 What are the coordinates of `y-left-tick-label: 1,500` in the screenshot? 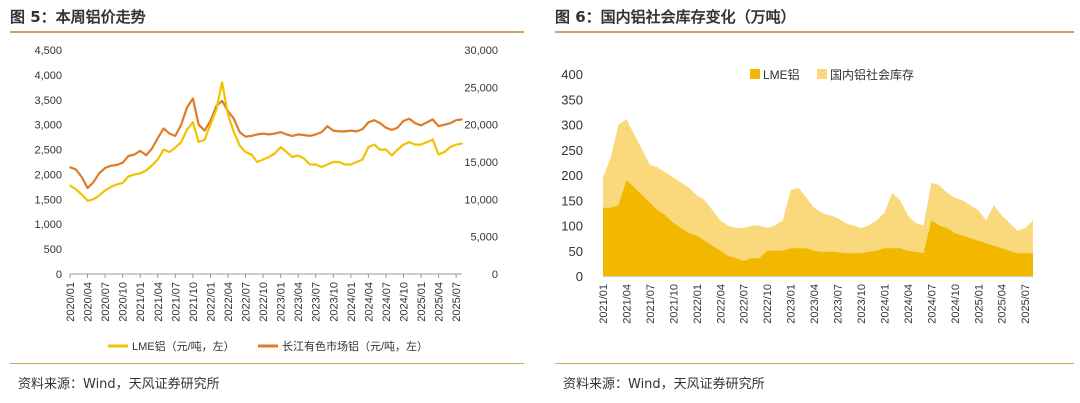 It's located at (48, 200).